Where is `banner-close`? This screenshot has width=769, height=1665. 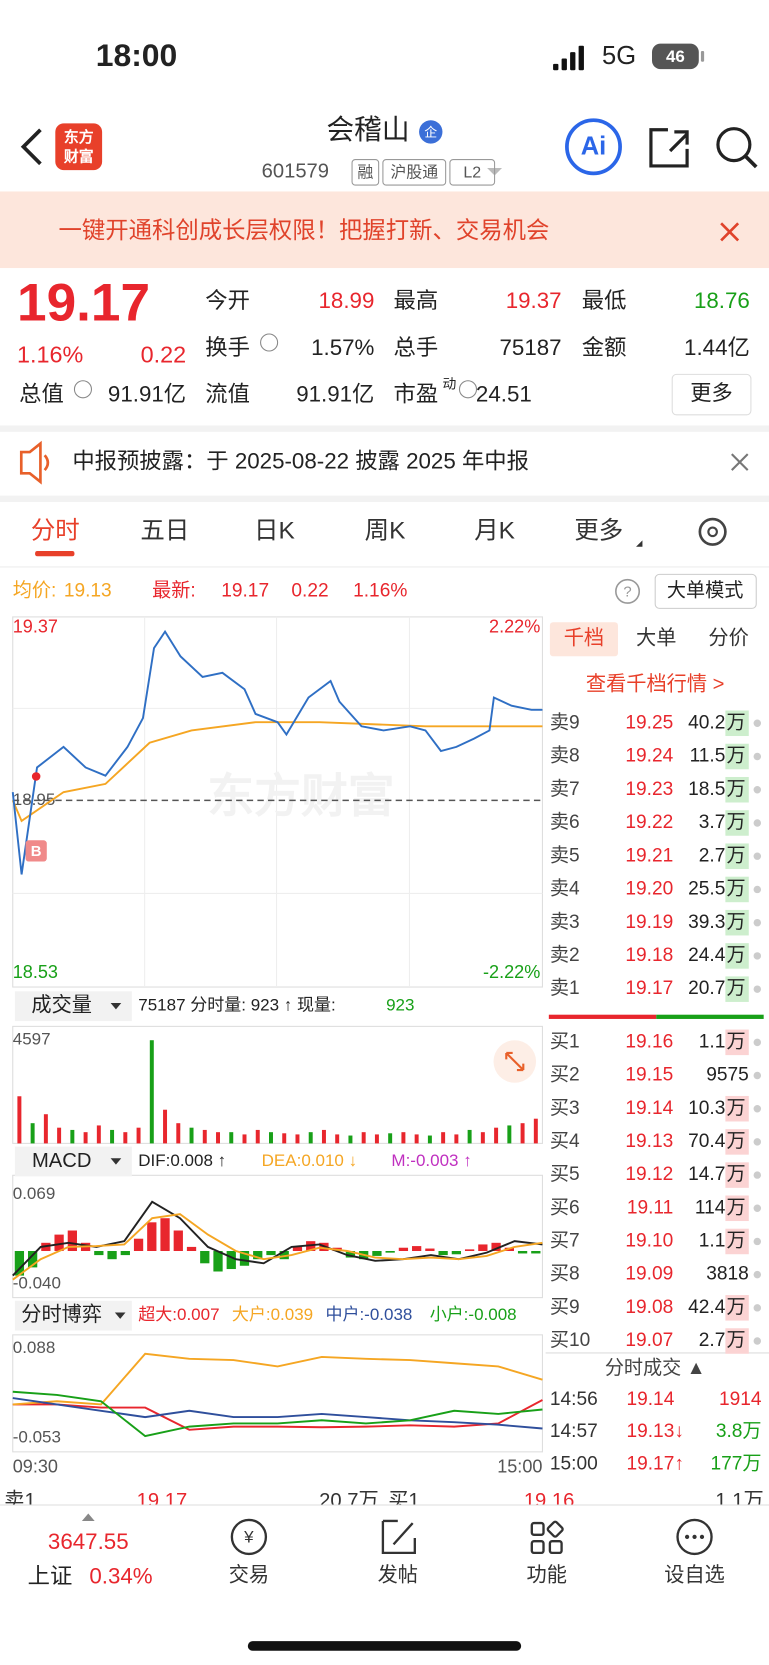
banner-close is located at coordinates (730, 232).